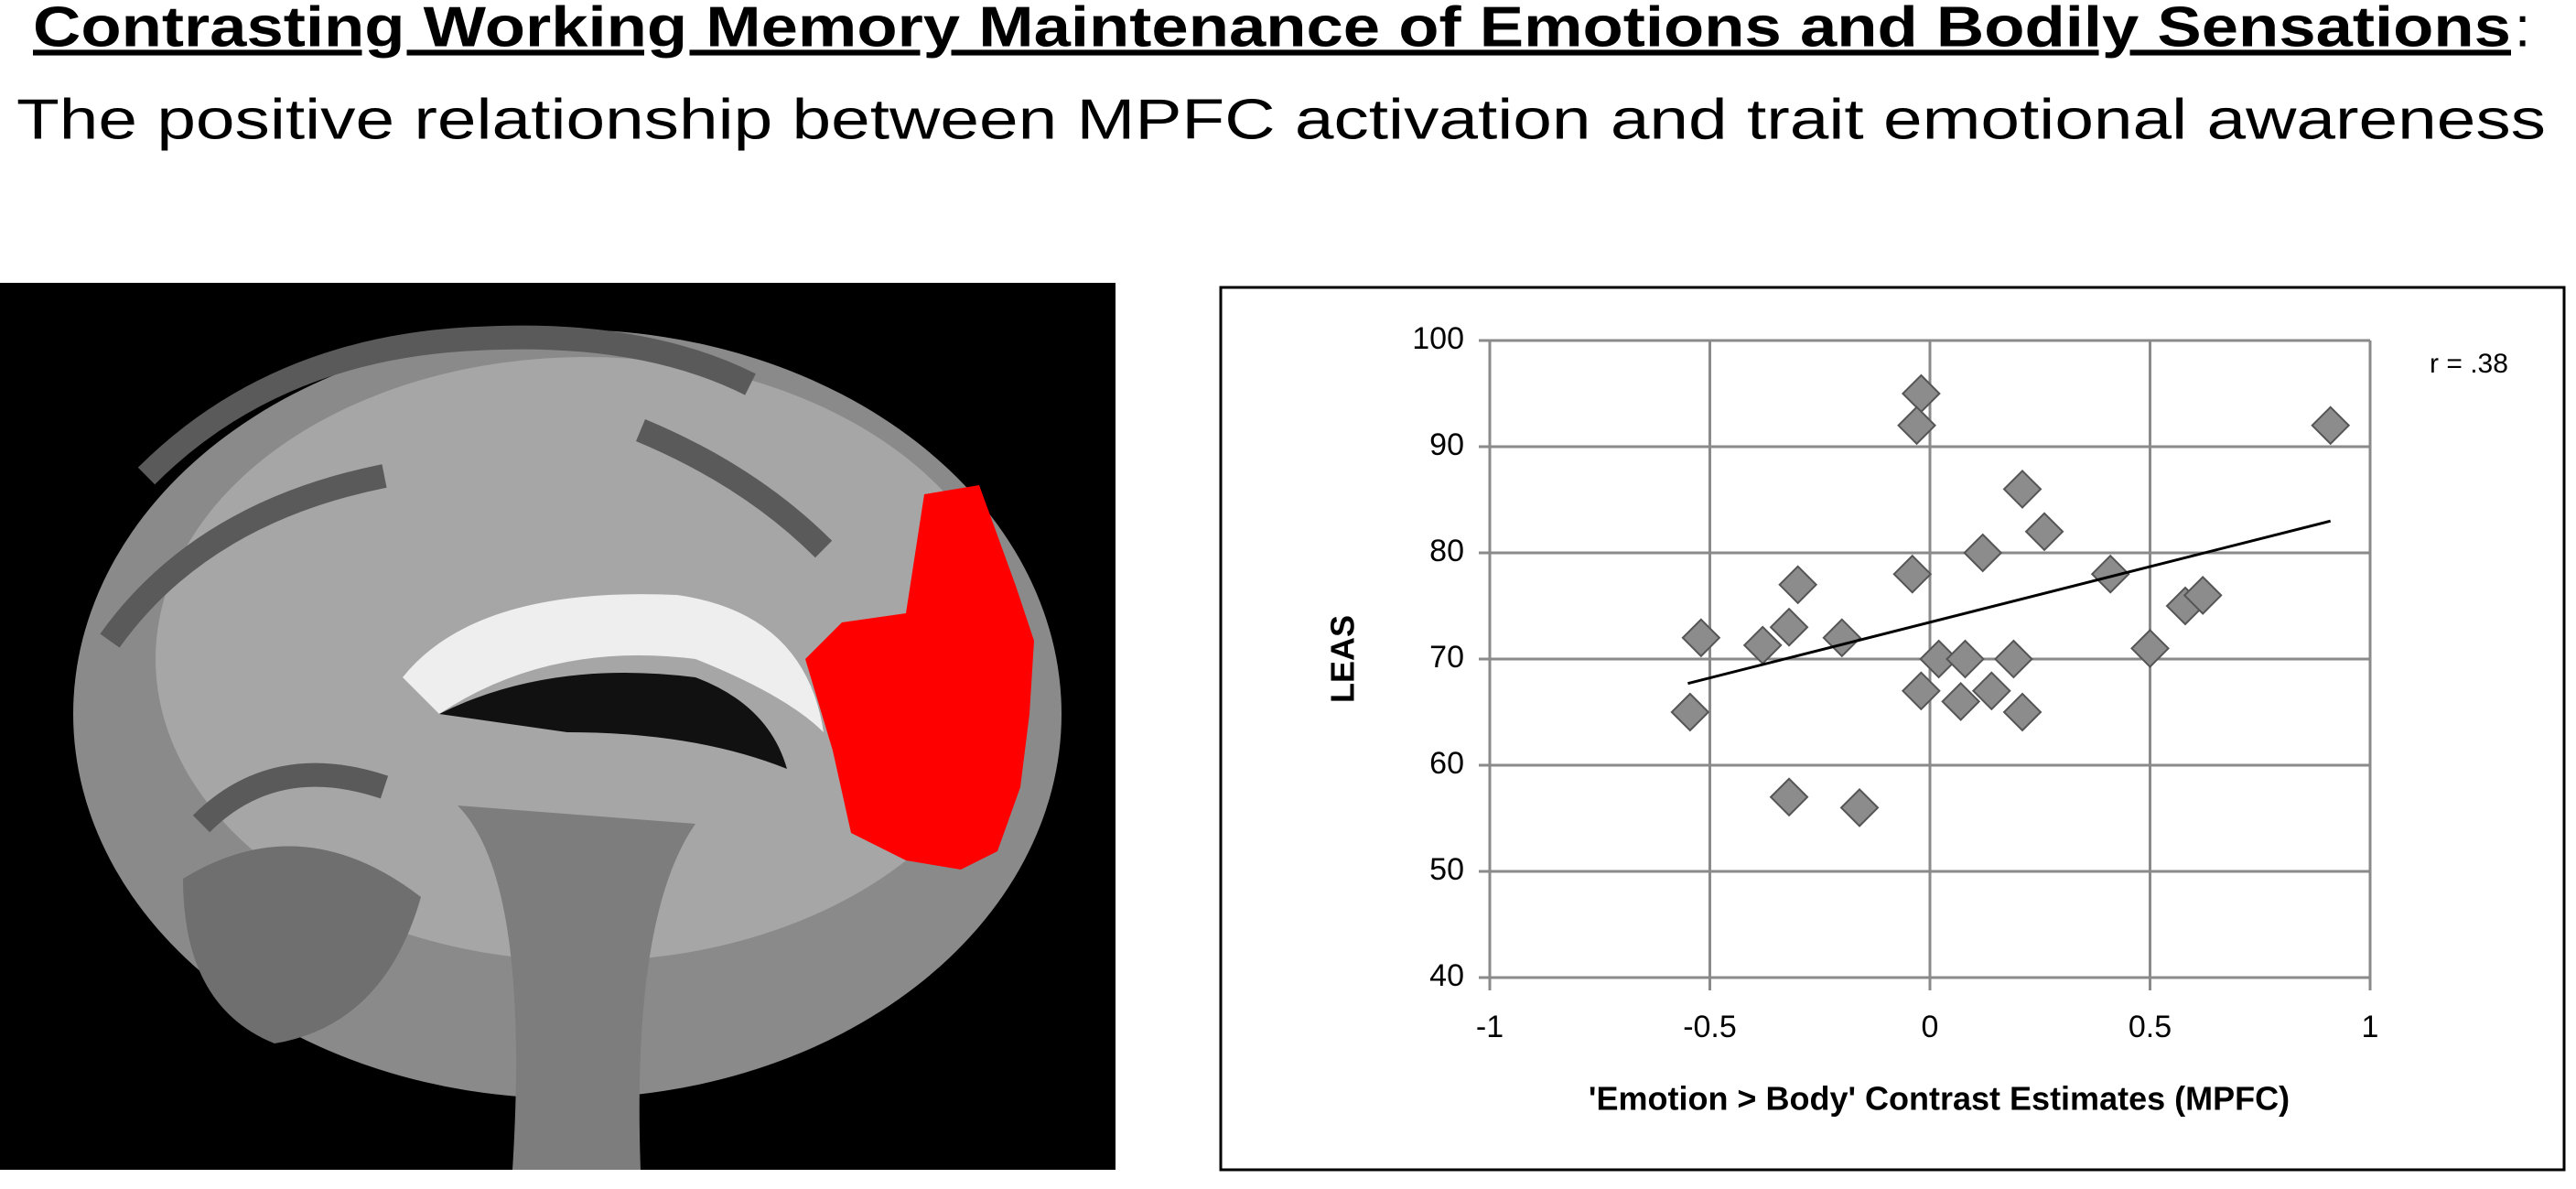 This screenshot has width=2576, height=1189. What do you see at coordinates (2370, 1027) in the screenshot?
I see `x-tick-label: 1` at bounding box center [2370, 1027].